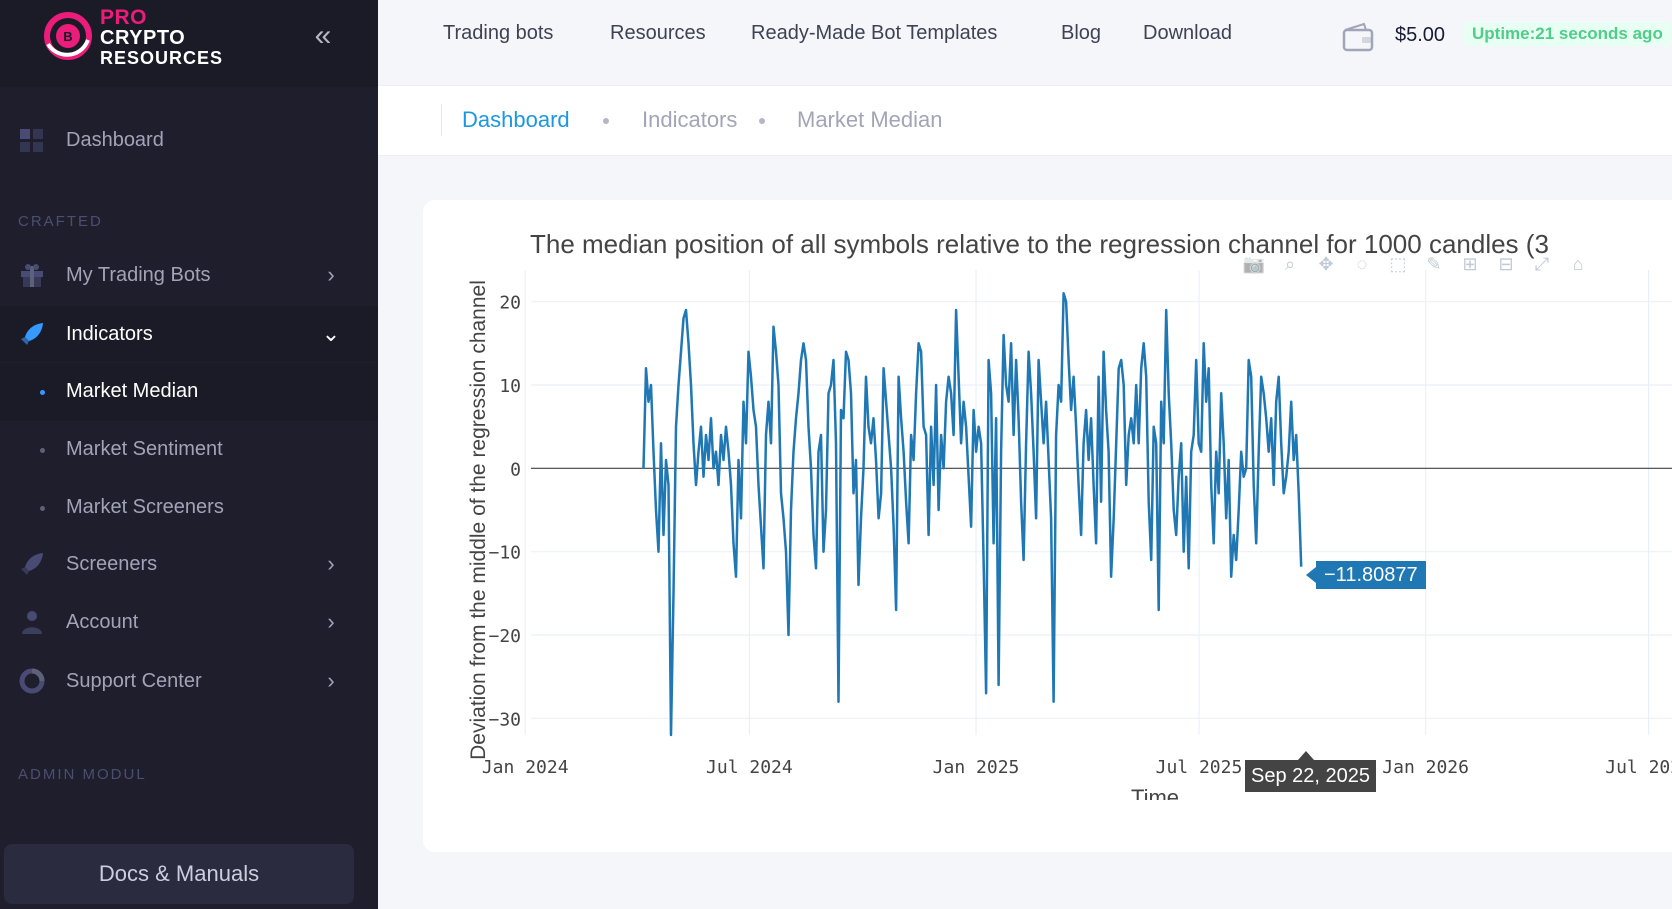  What do you see at coordinates (32, 681) in the screenshot?
I see `support-lifebuoy-icon` at bounding box center [32, 681].